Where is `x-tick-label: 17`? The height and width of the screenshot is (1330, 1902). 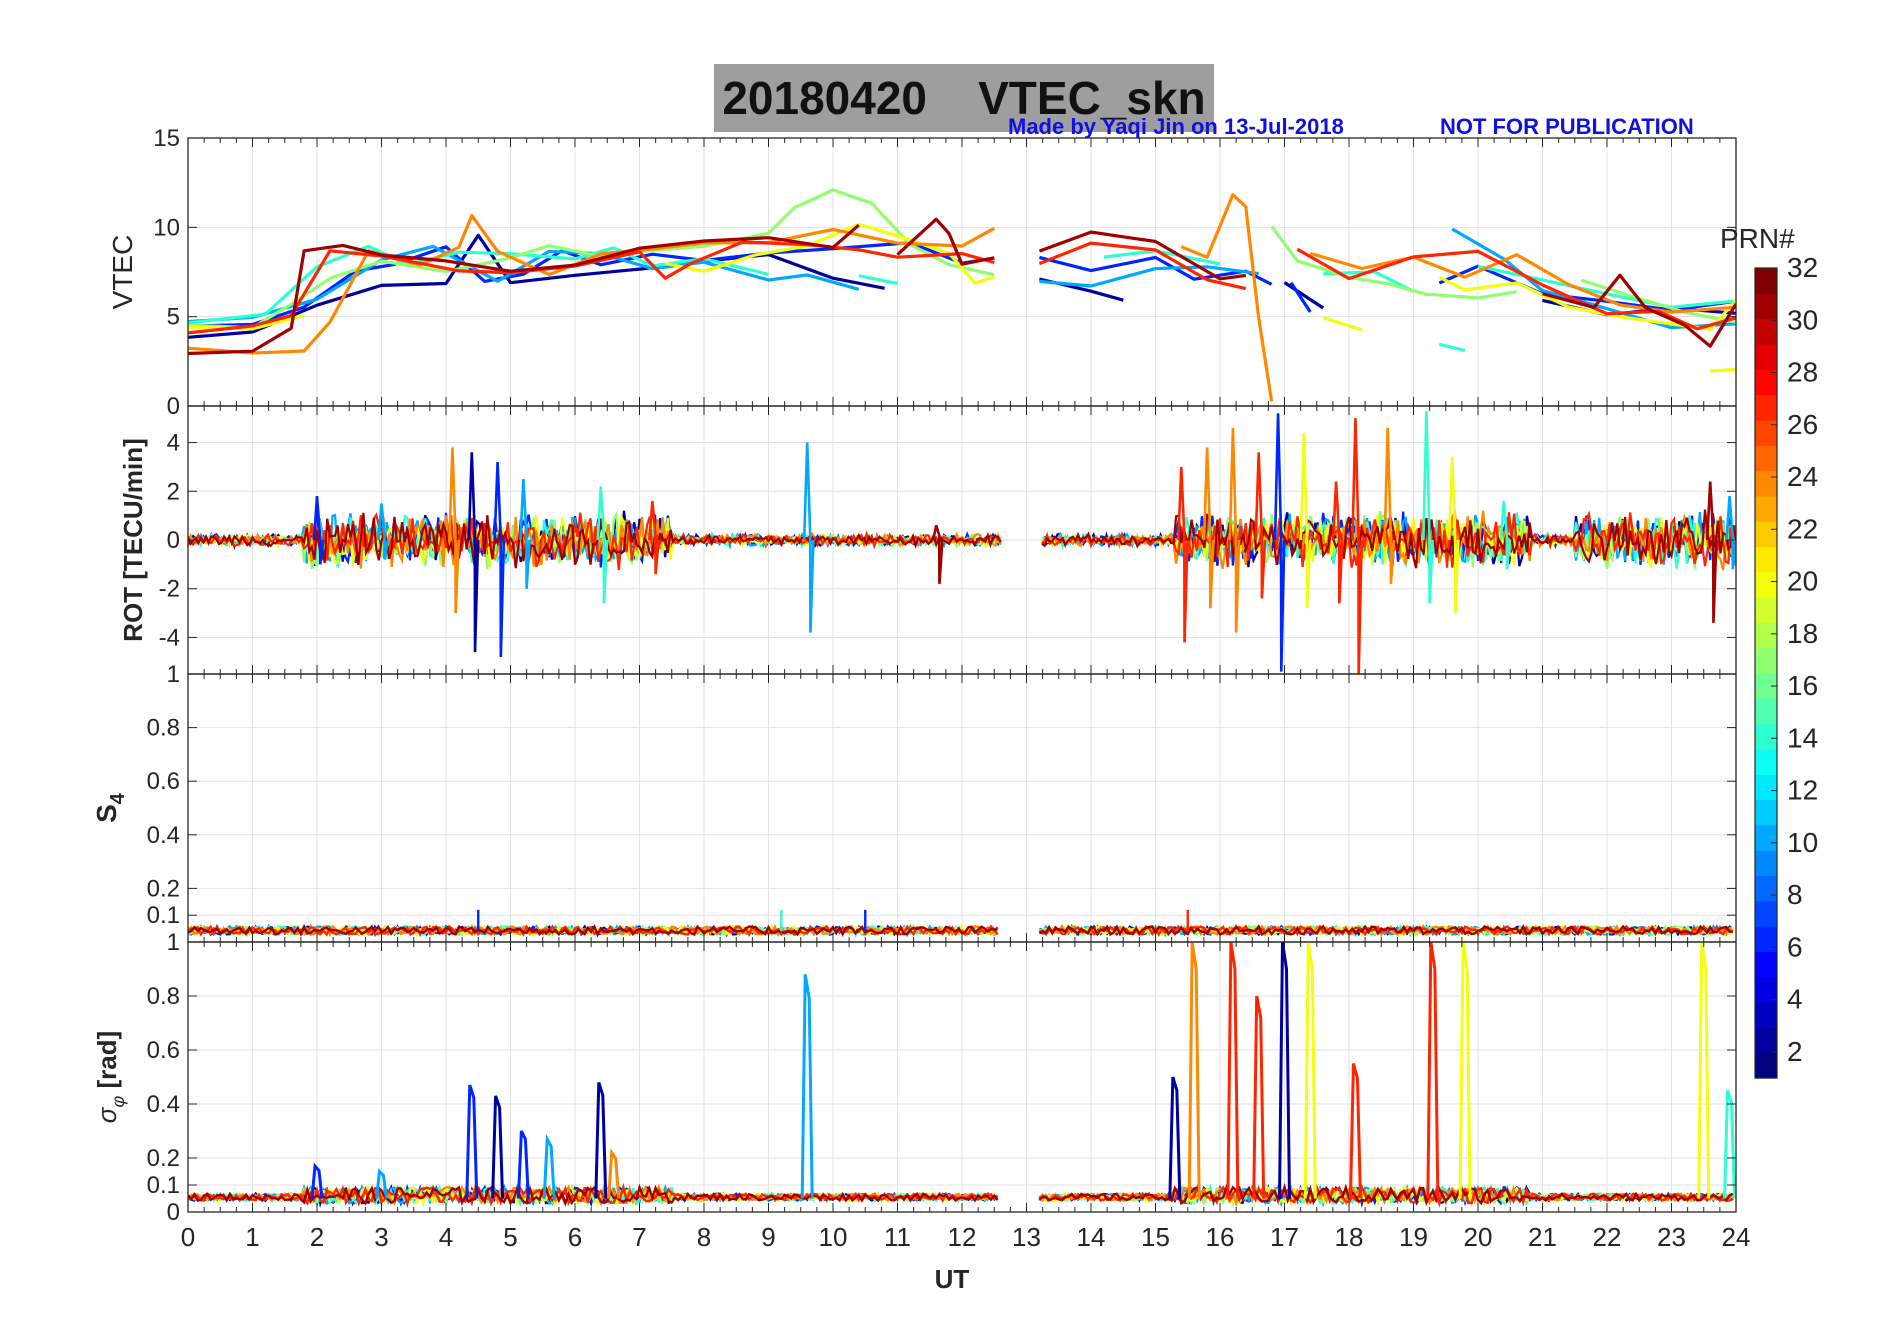
x-tick-label: 17 is located at coordinates (1284, 1237).